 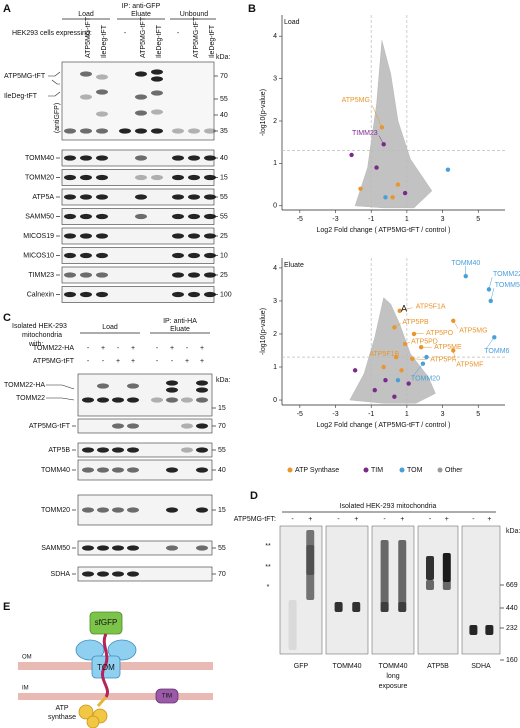 What do you see at coordinates (38, 255) in the screenshot?
I see `blot-label: MICOS10` at bounding box center [38, 255].